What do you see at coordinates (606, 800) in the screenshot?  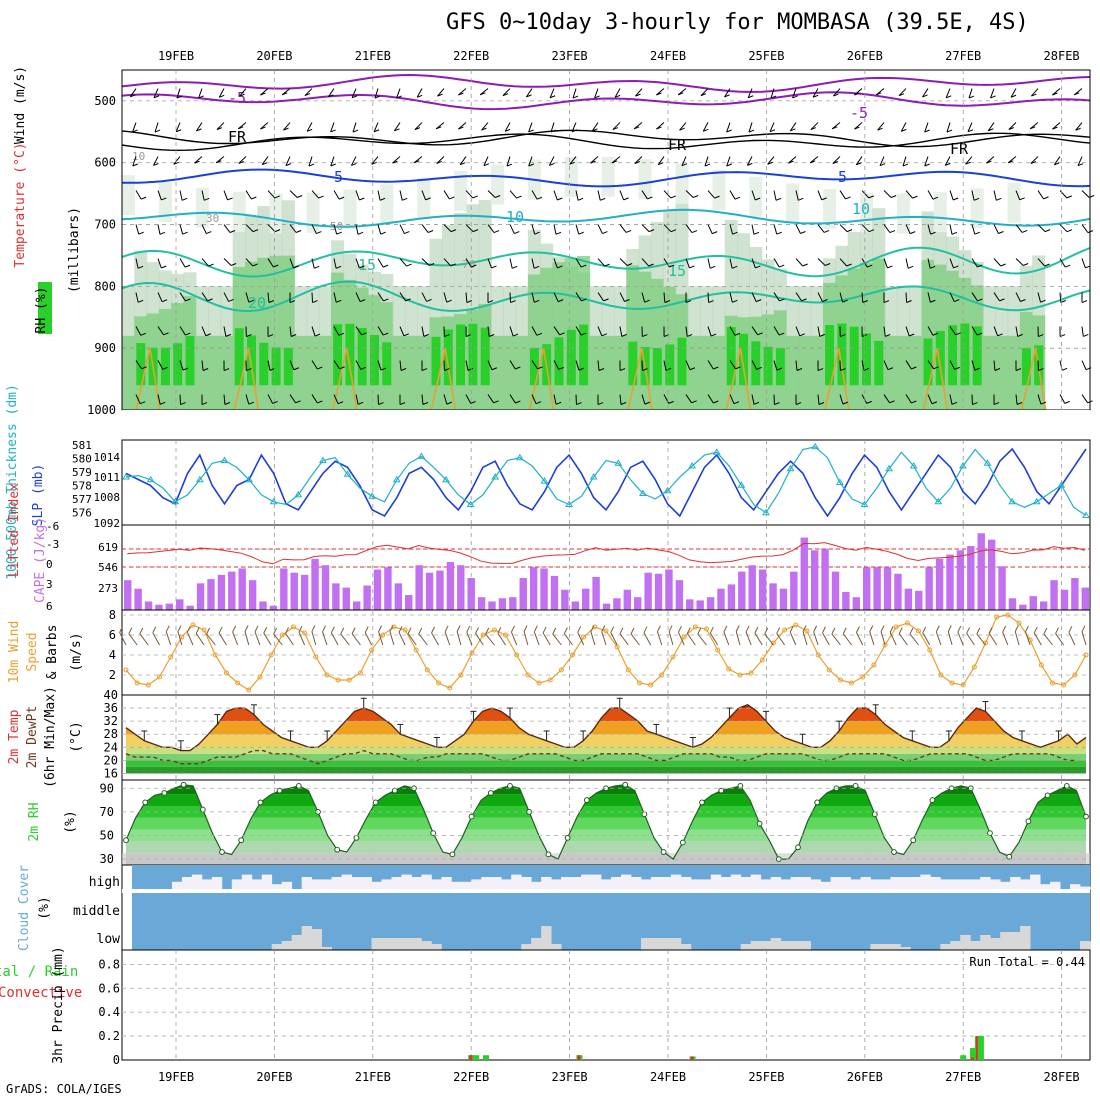 I see `rh-band` at bounding box center [606, 800].